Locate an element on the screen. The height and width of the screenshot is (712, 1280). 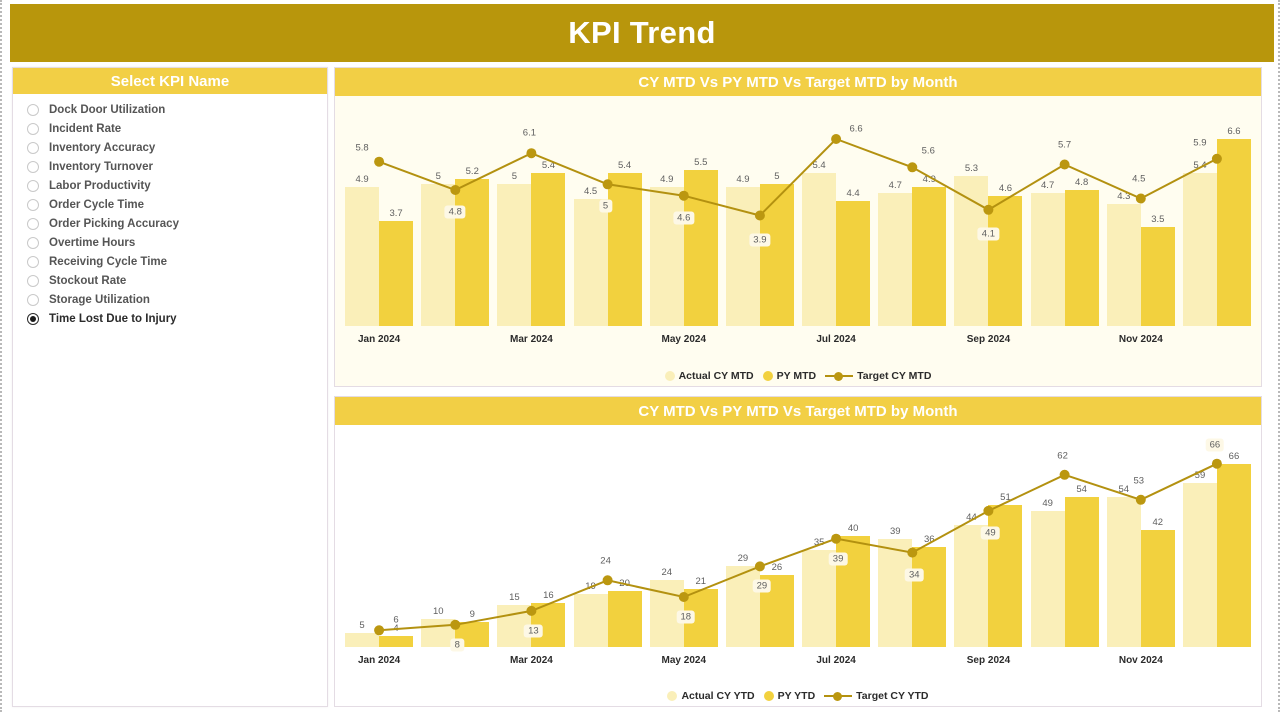
bar-py: 5.2 is located at coordinates (472, 246).